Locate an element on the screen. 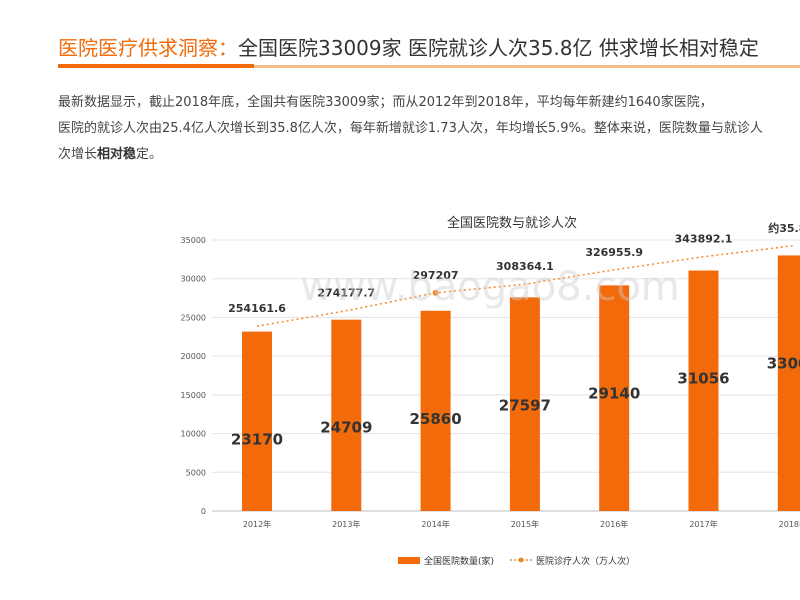 The height and width of the screenshot is (600, 800). y-tick-label: 10000 is located at coordinates (193, 434).